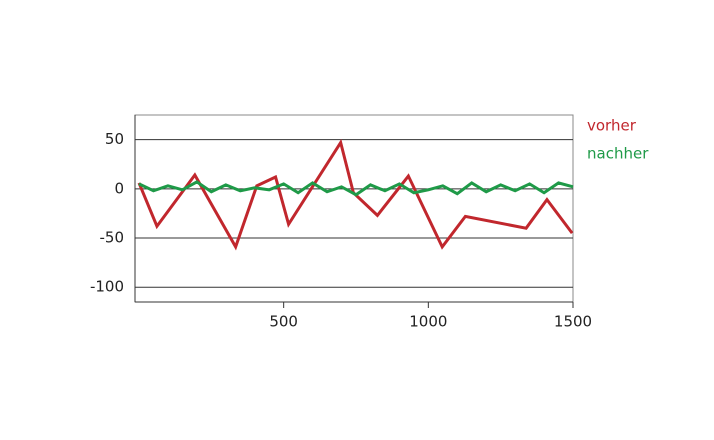  What do you see at coordinates (428, 322) in the screenshot?
I see `x-tick-label: 1000` at bounding box center [428, 322].